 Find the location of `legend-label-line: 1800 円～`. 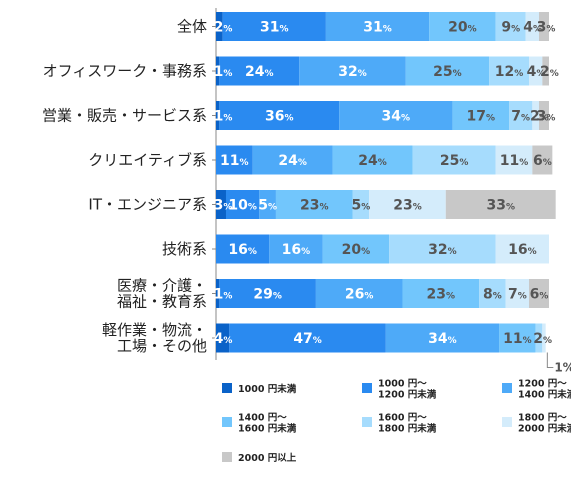

legend-label-line: 1800 円～ is located at coordinates (542, 418).